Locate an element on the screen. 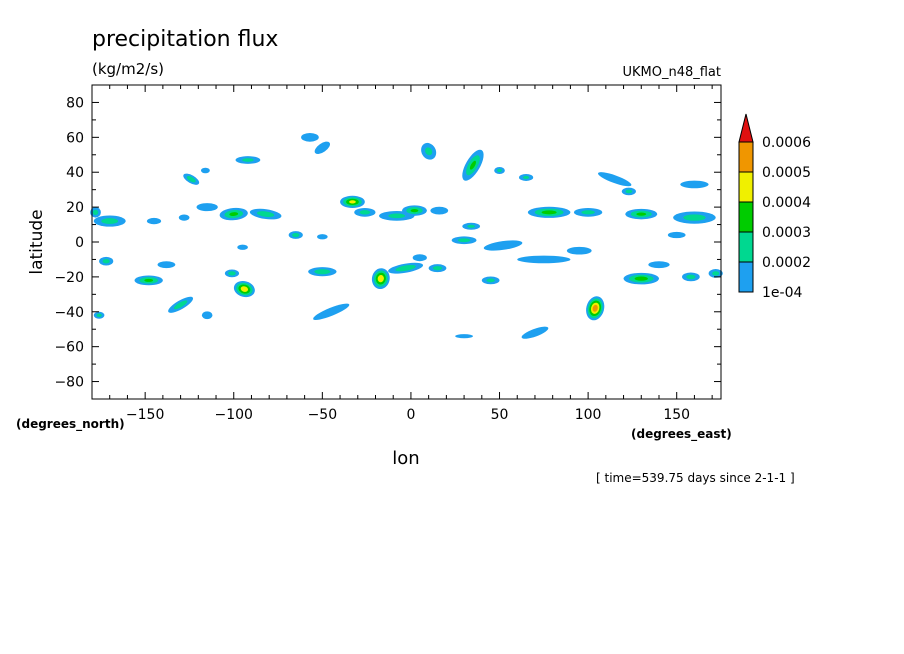  y-tick-labels: −80 −60 −40 −20 0 20 40 60 80 is located at coordinates (69, 242).